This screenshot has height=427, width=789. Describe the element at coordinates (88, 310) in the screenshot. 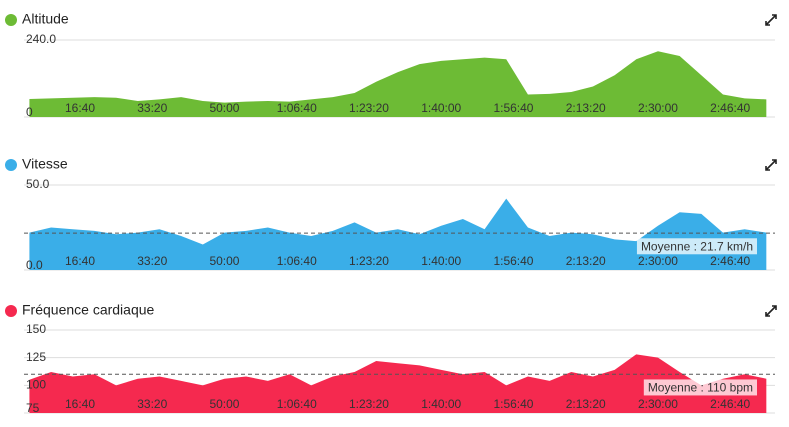

I see `chart-title: Fréquence cardiaque` at that location.